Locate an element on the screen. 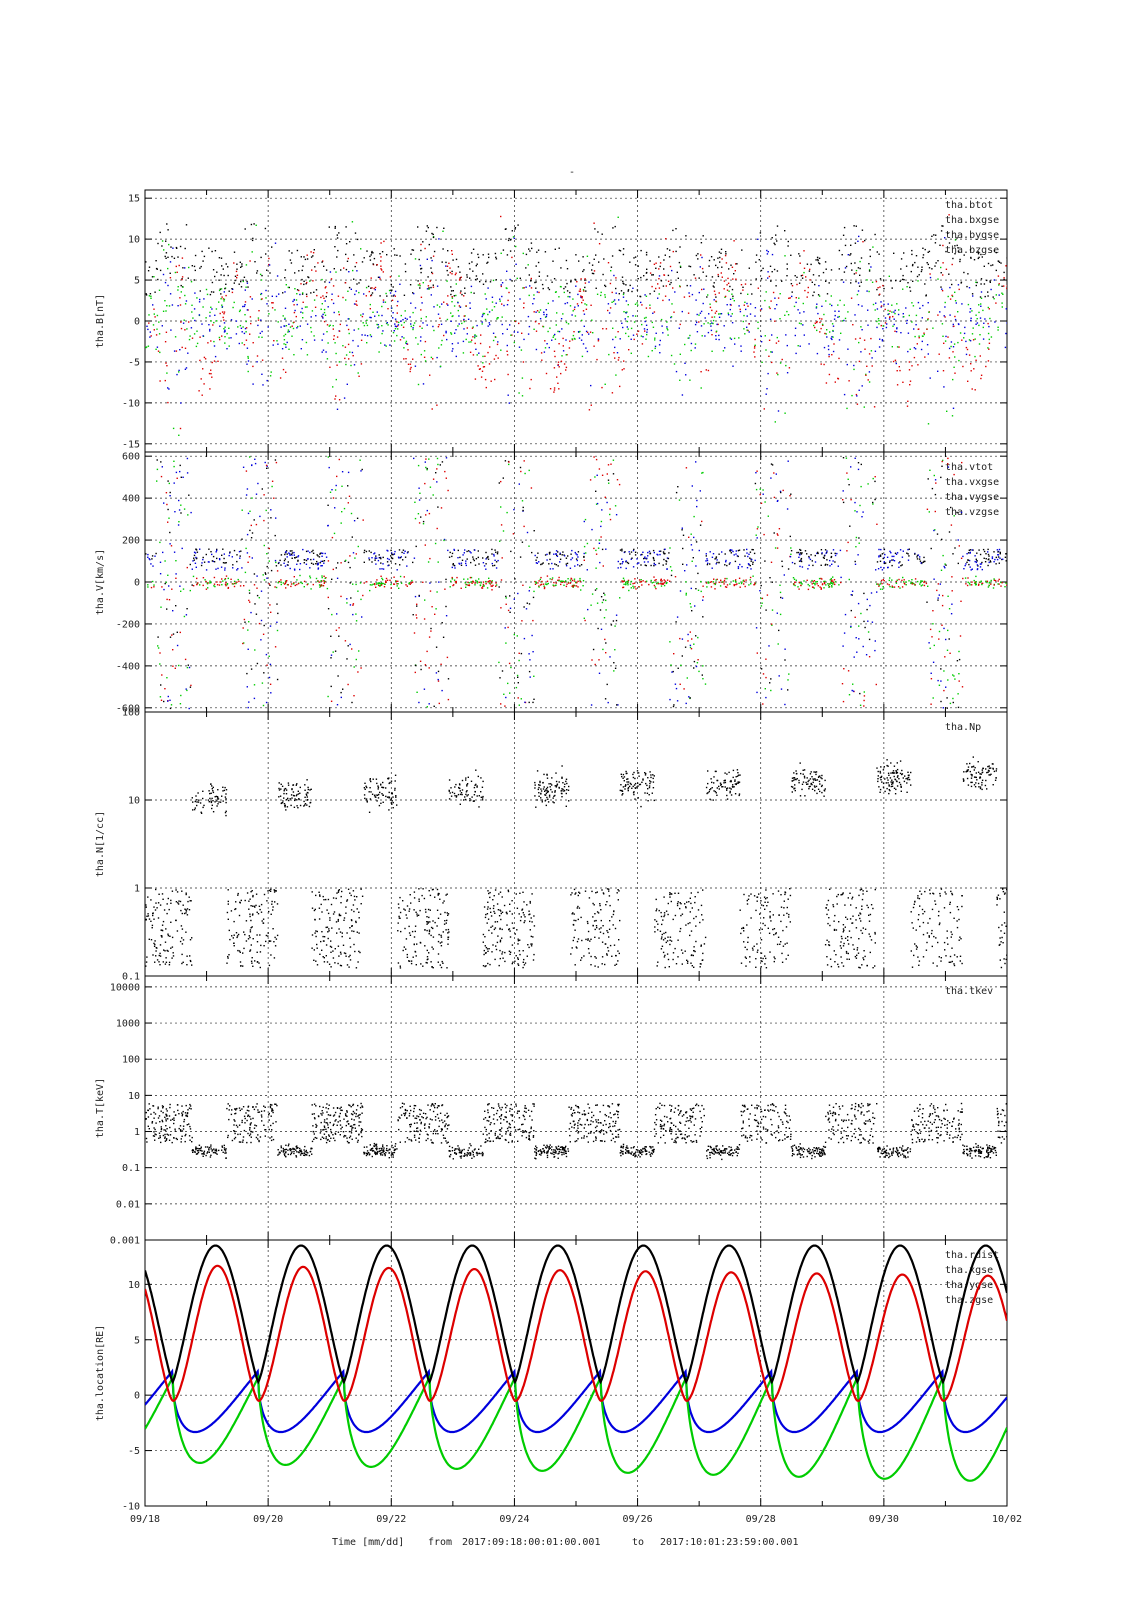  y-tick-label: -15 is located at coordinates (131, 444).